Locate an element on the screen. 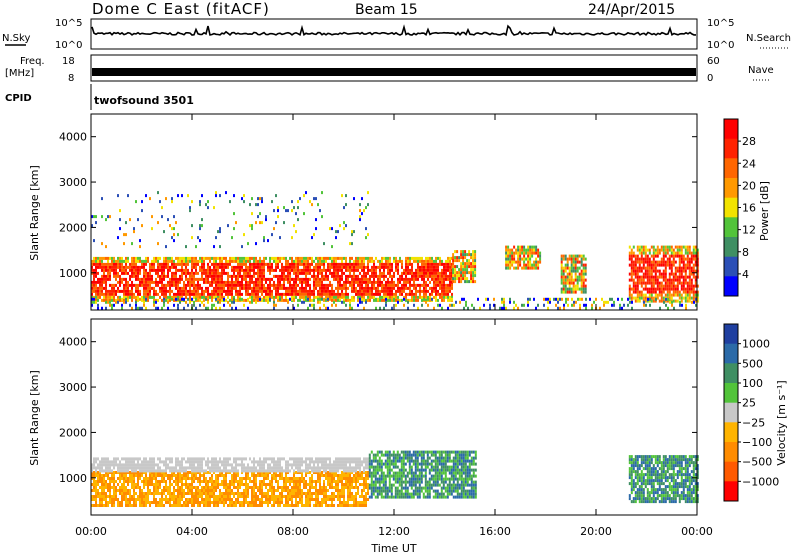  nave-tick-bottom: 0 is located at coordinates (710, 78).